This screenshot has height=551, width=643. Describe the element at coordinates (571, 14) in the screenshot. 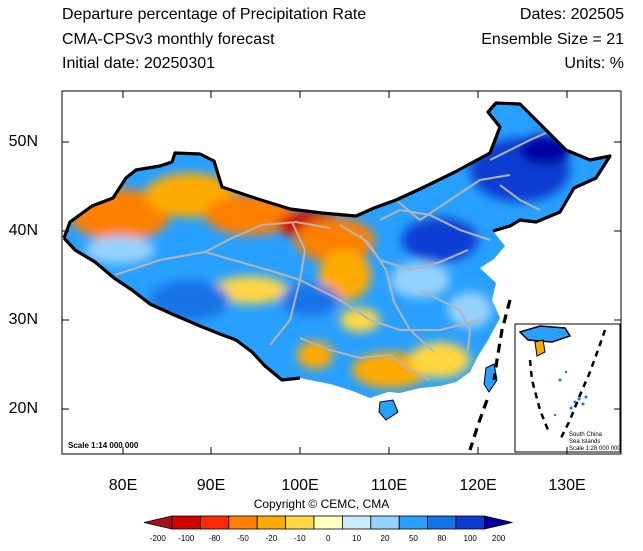

I see `forecast-dates: Dates: 202505` at that location.